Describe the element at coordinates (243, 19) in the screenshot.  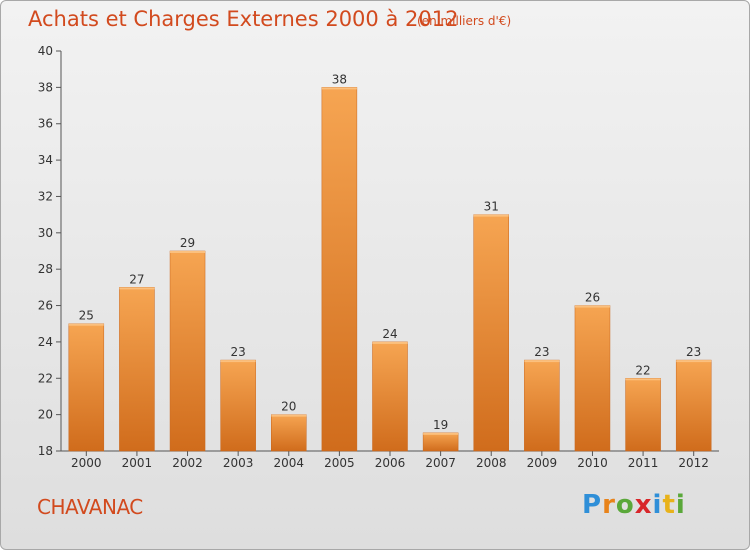
I see `chart-title: Achats et Charges Externes 2000 à 2012` at that location.